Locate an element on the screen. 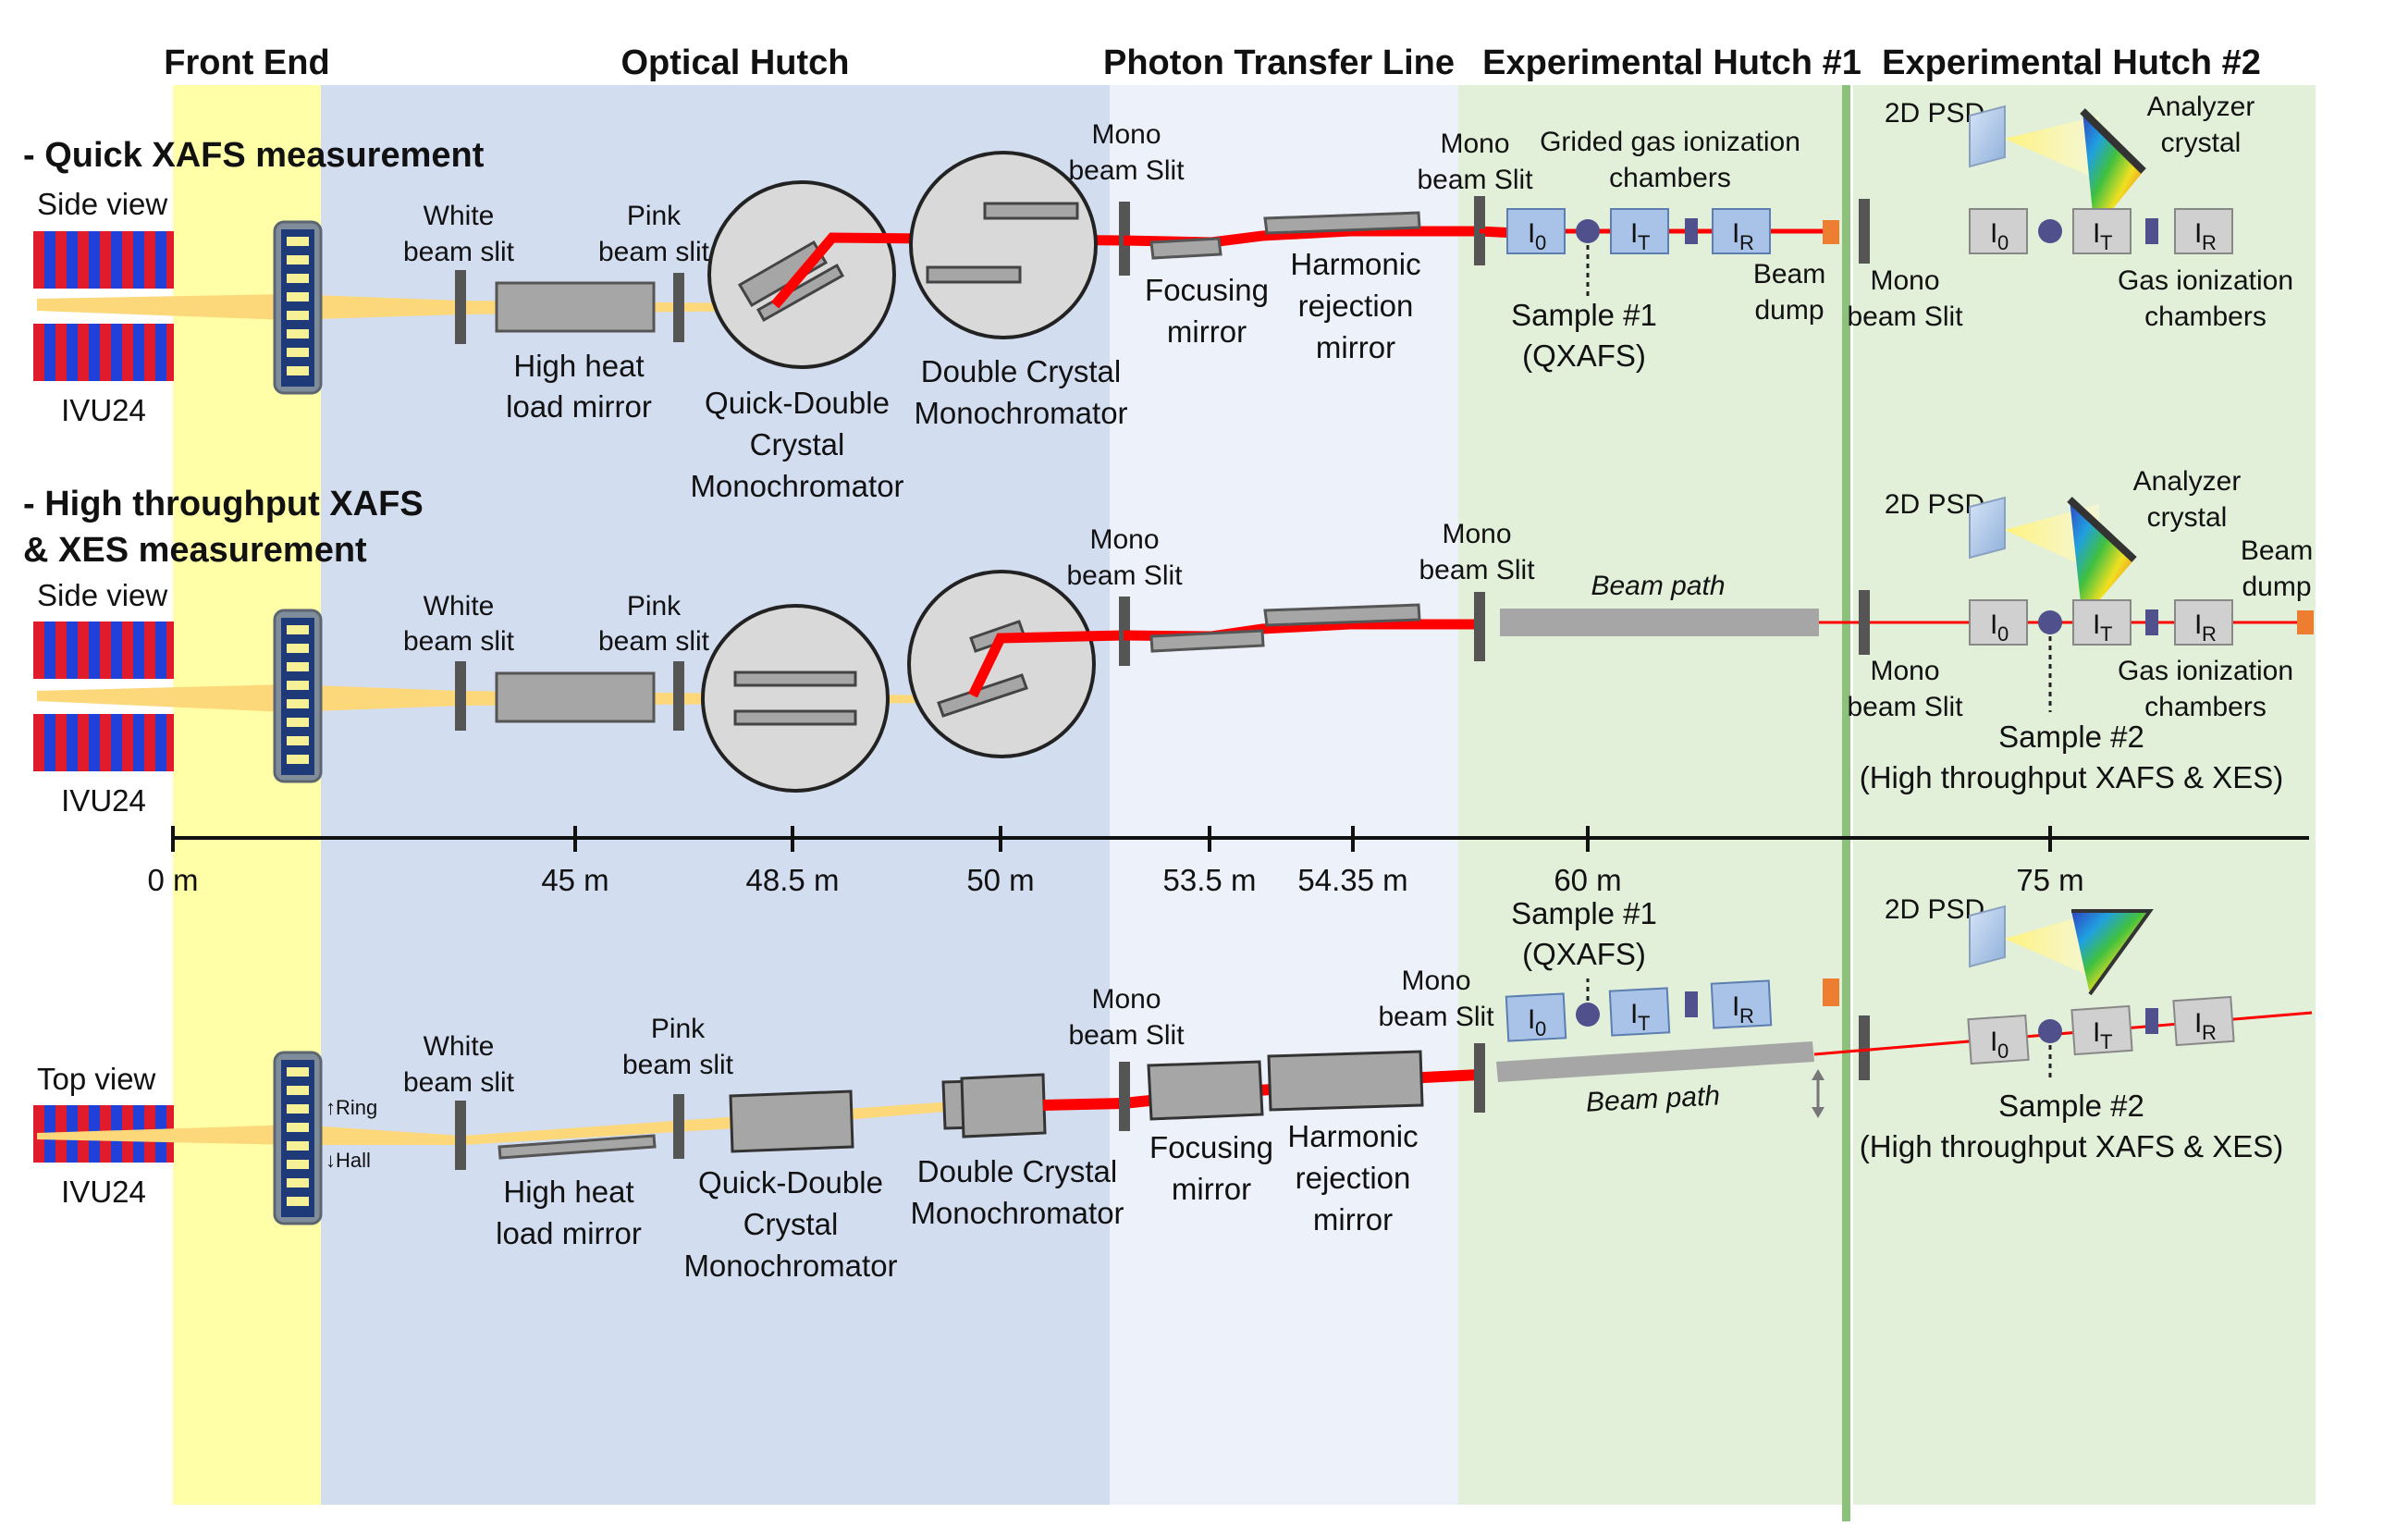 Image resolution: width=2408 pixels, height=1526 pixels. ion-chamber-ir-eh2-3: I R is located at coordinates (2203, 1021).